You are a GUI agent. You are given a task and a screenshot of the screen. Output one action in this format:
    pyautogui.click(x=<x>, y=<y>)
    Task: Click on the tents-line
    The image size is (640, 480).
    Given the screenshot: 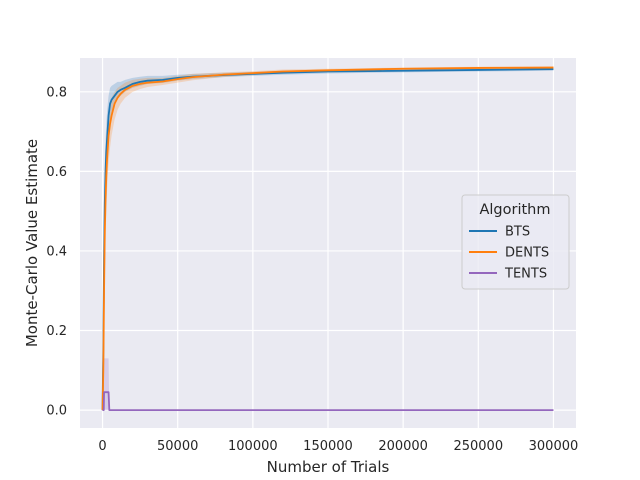 What is the action you would take?
    pyautogui.click(x=328, y=401)
    